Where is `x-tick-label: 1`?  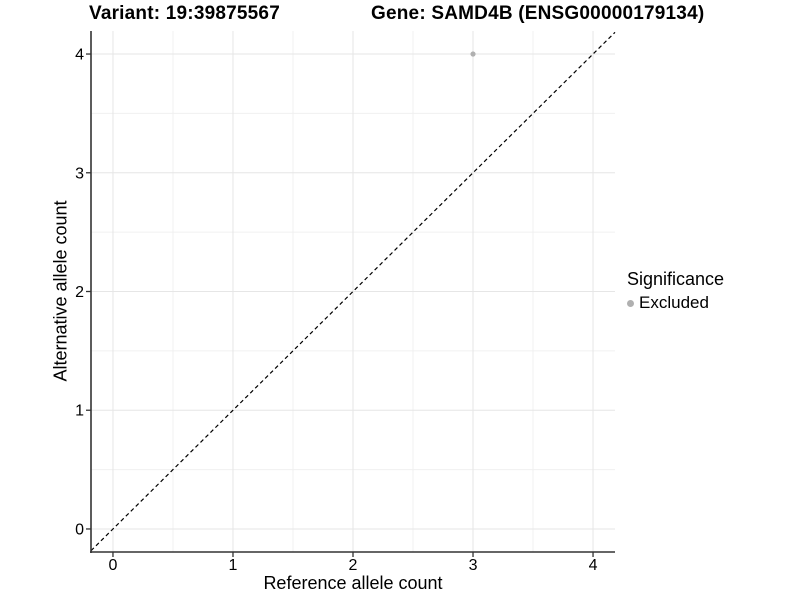 x-tick-label: 1 is located at coordinates (233, 565).